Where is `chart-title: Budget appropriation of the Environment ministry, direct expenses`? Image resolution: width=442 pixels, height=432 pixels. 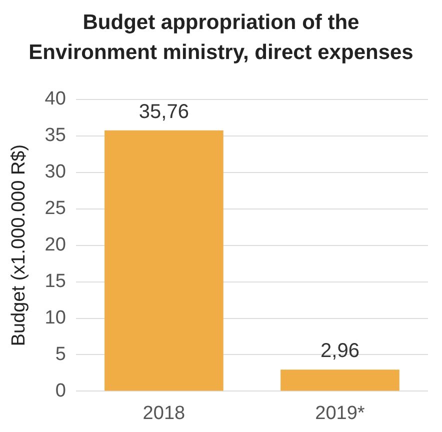 chart-title: Budget appropriation of the Environment ministry, direct expenses is located at coordinates (221, 38).